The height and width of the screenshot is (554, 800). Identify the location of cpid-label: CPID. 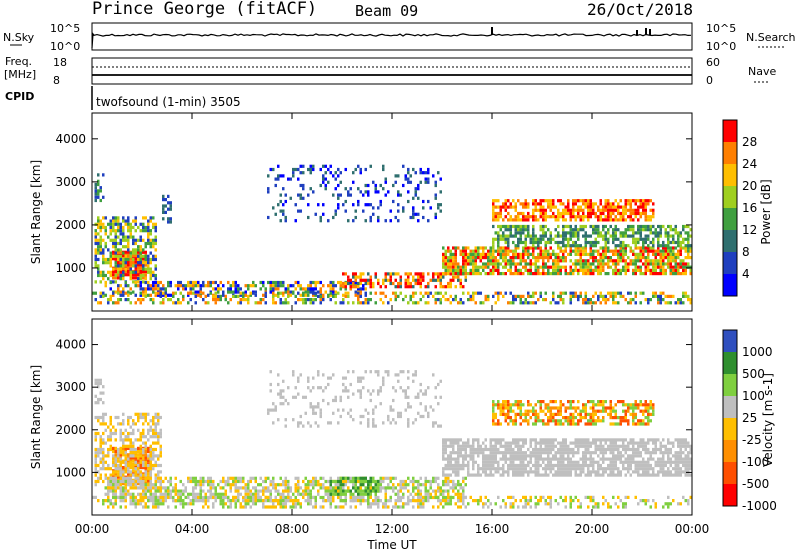
(19, 96).